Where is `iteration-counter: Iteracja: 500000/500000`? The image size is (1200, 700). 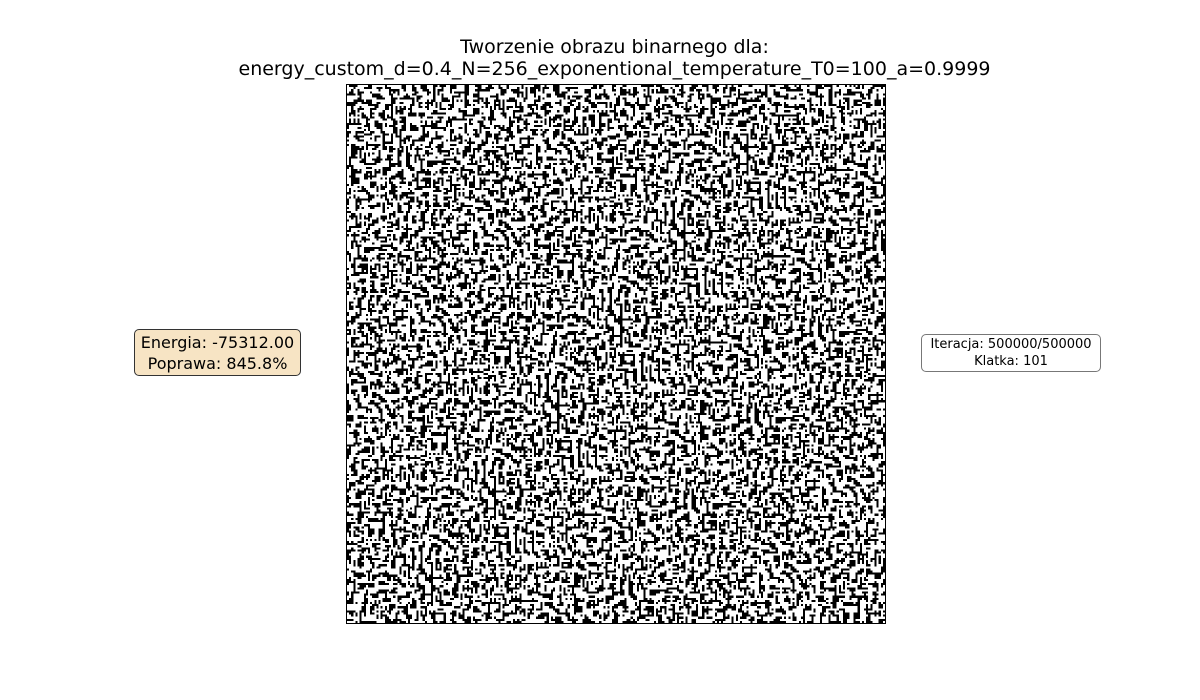
iteration-counter: Iteracja: 500000/500000 is located at coordinates (1011, 344).